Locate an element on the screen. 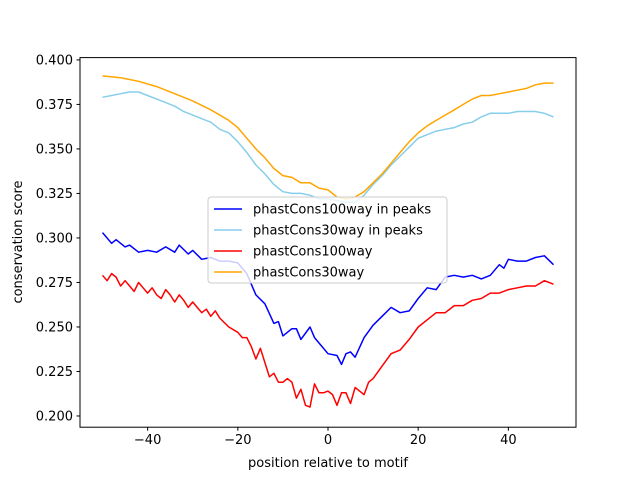 The height and width of the screenshot is (480, 640). x-tick-label: 40 is located at coordinates (508, 440).